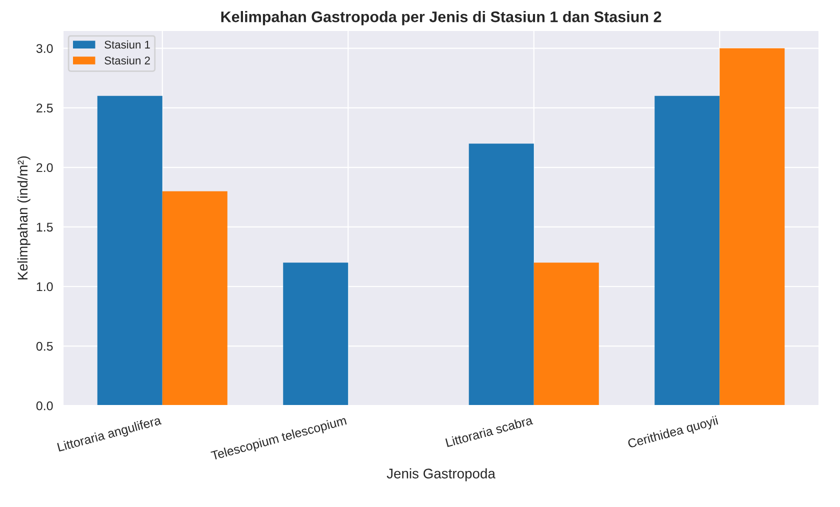 Image resolution: width=840 pixels, height=507 pixels. I want to click on y-axis-title: Kelimpahan (ind/m²), so click(23, 218).